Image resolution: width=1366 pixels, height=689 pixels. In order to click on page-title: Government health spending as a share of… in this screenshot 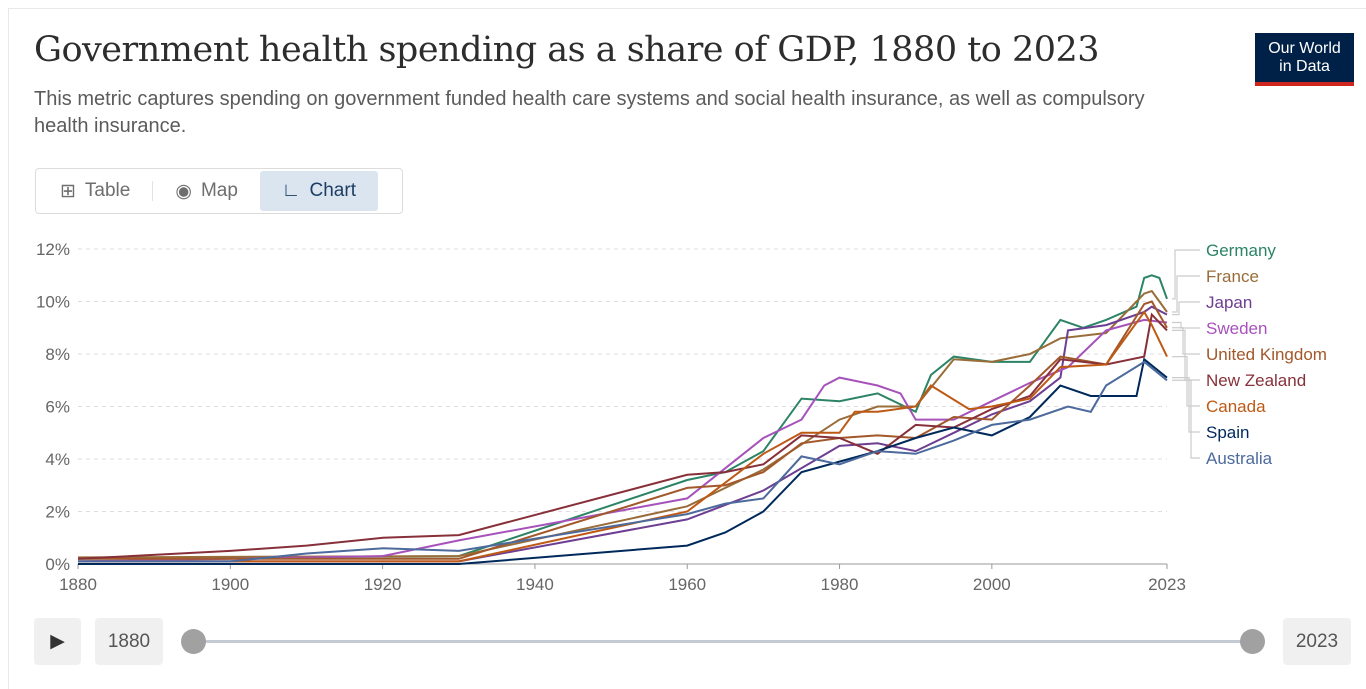, I will do `click(567, 50)`.